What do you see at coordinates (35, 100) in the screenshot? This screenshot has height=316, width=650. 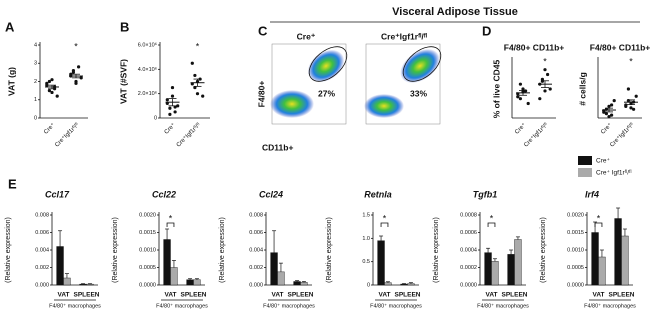 I see `y-tick-label: 1` at bounding box center [35, 100].